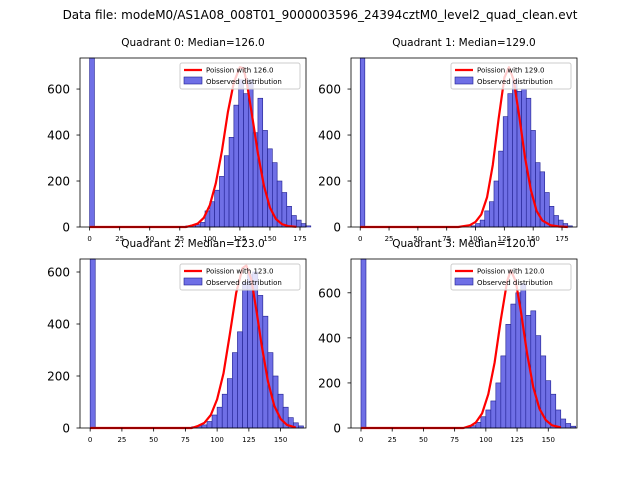 The height and width of the screenshot is (480, 640). What do you see at coordinates (240, 76) in the screenshot?
I see `quadrant-0-legend: Poission with 126.0 Observed distribution` at bounding box center [240, 76].